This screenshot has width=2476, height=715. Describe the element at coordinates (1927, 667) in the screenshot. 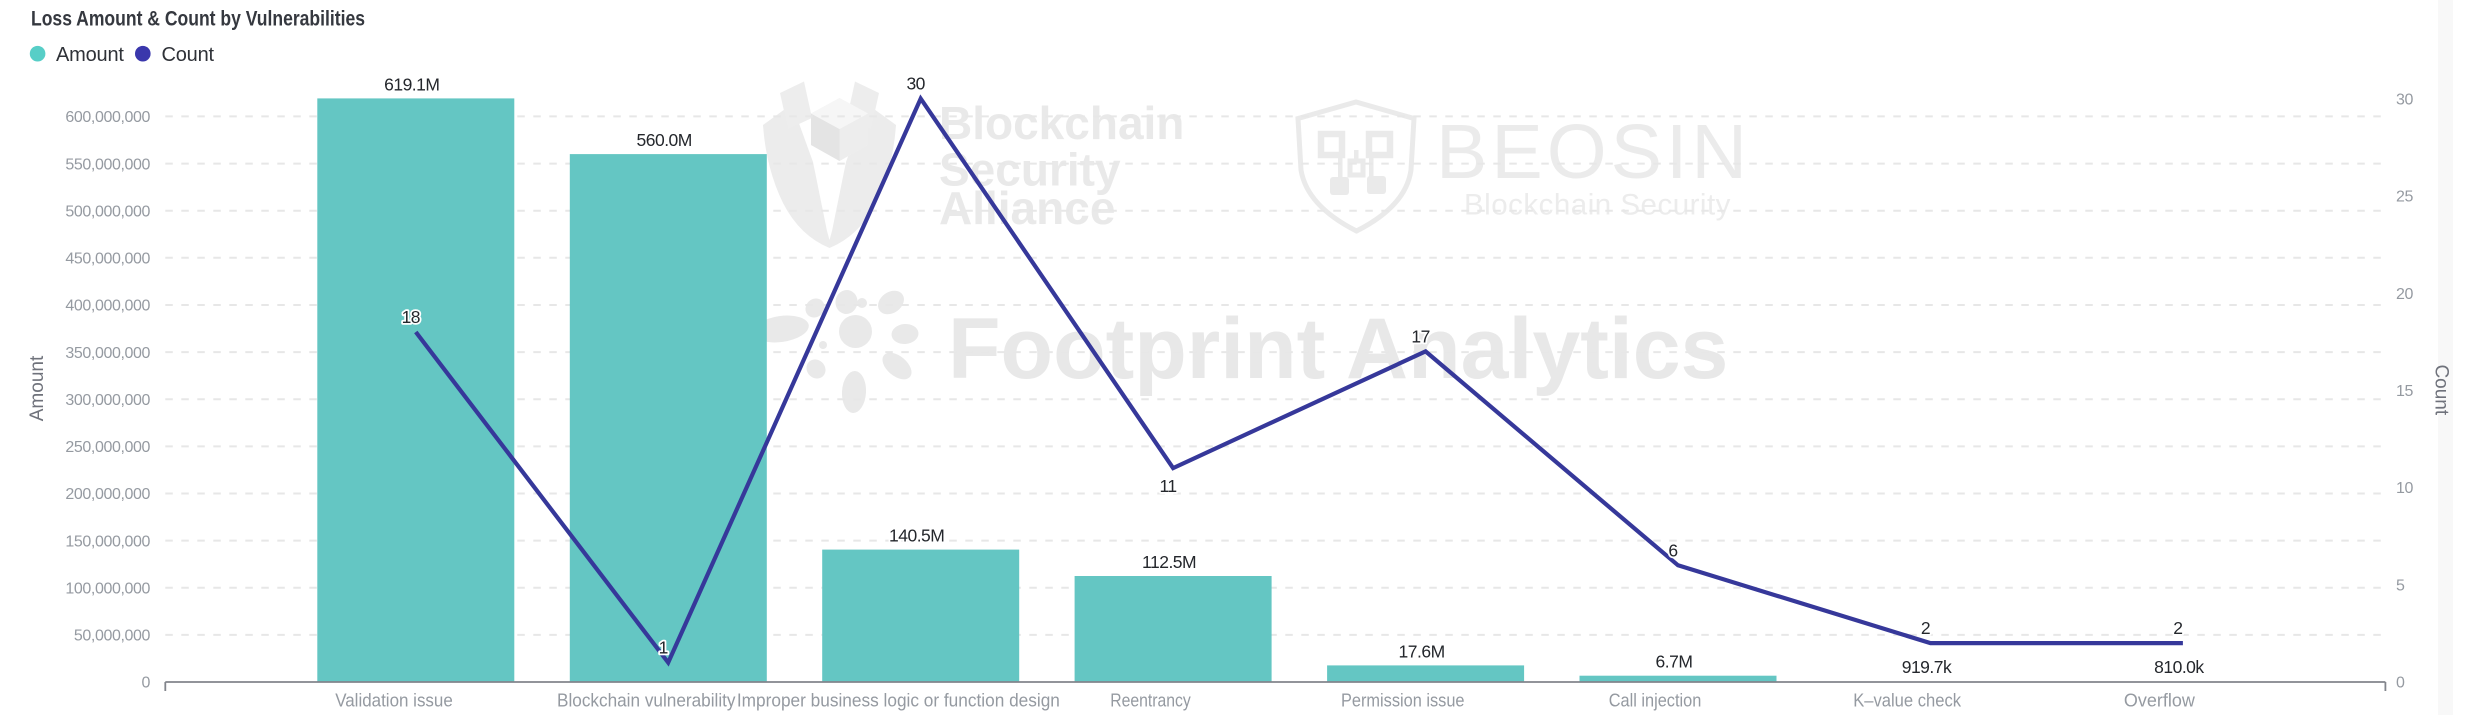

I see `svg-text: 919.7k` at that location.